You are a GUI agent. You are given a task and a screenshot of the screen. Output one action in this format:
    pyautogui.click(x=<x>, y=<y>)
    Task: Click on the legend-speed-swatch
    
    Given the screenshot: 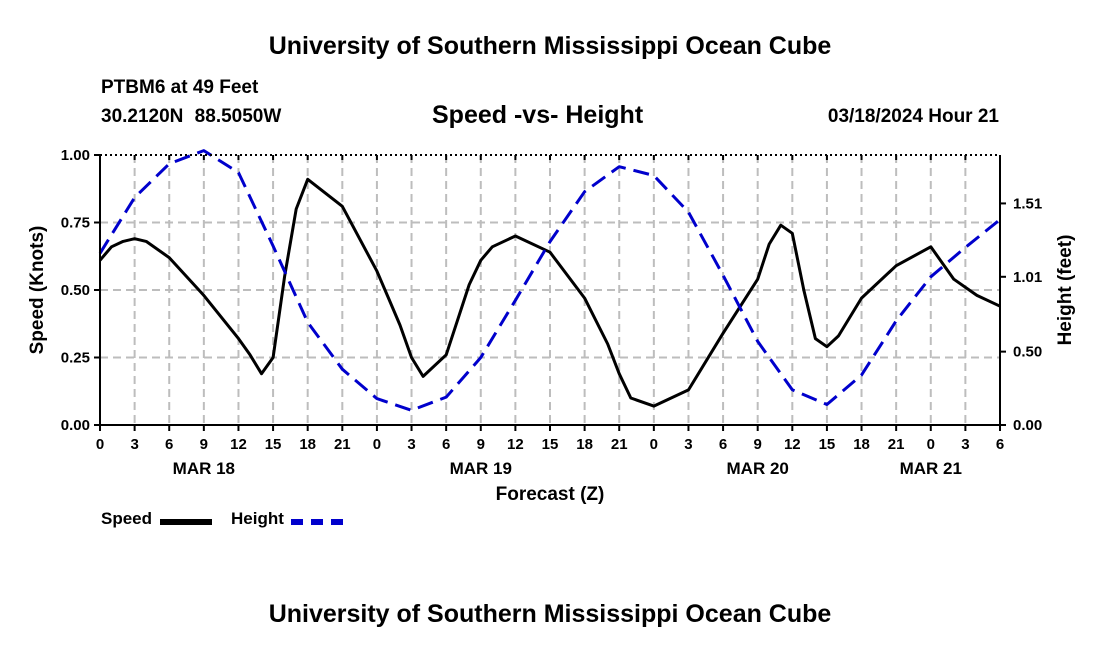 What is the action you would take?
    pyautogui.click(x=186, y=522)
    